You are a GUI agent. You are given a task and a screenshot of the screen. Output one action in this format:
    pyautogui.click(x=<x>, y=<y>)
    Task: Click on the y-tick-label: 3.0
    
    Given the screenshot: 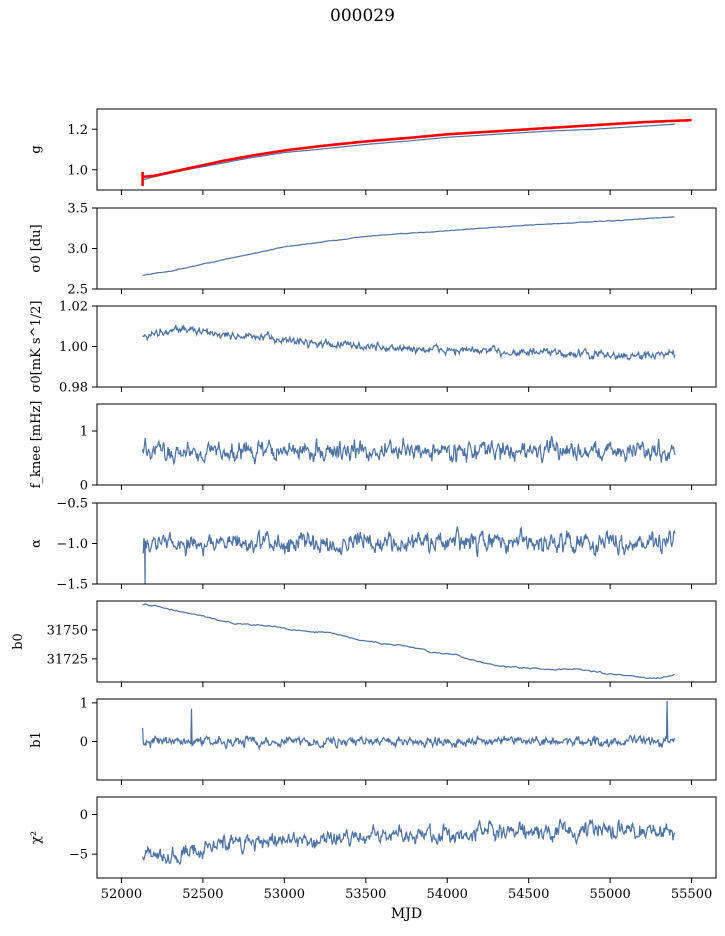 What is the action you would take?
    pyautogui.click(x=77, y=249)
    